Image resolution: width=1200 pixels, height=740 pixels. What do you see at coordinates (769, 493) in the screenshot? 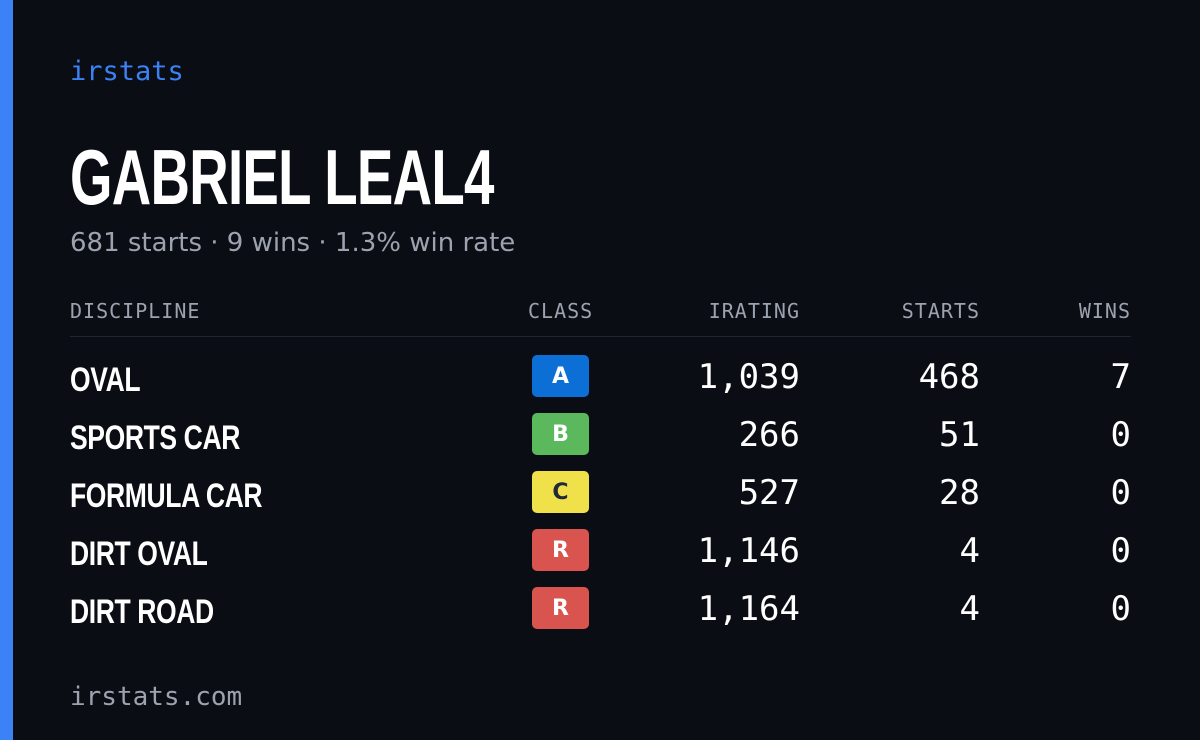
I see `row-irating: 527` at bounding box center [769, 493].